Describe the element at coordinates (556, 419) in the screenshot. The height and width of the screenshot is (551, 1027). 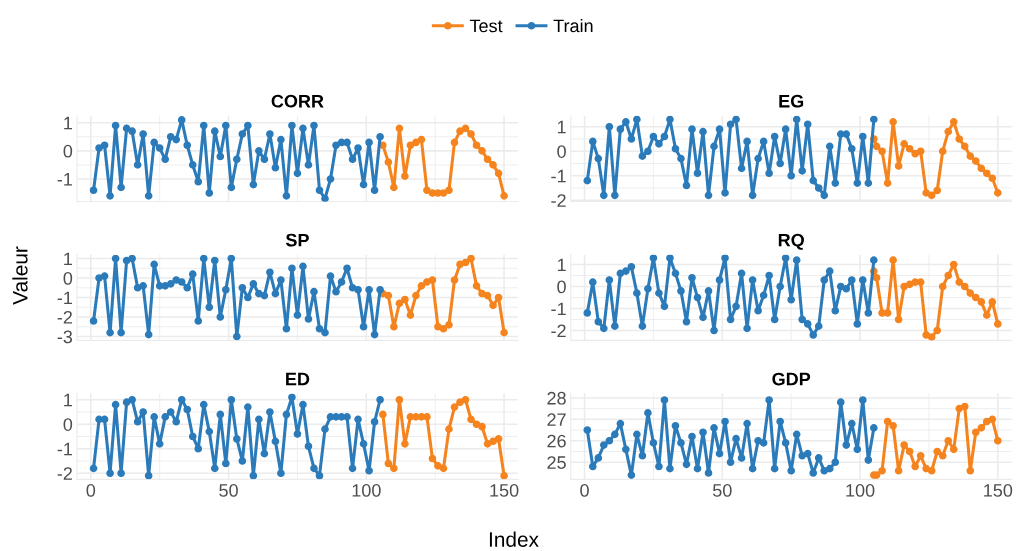
I see `y-tick-label: 27` at that location.